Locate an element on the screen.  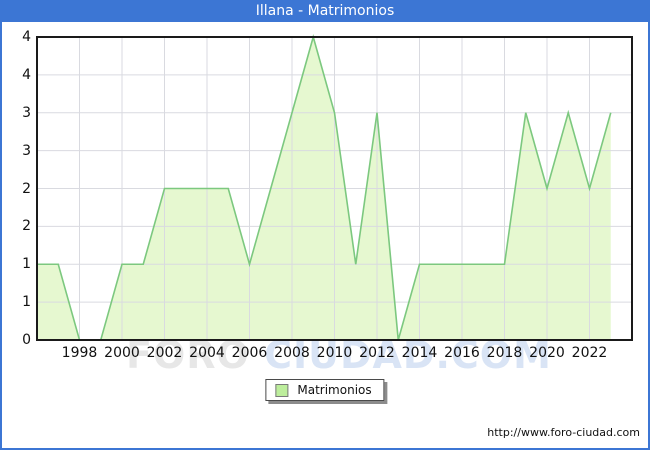
x-tick-label: 2006 is located at coordinates (249, 353).